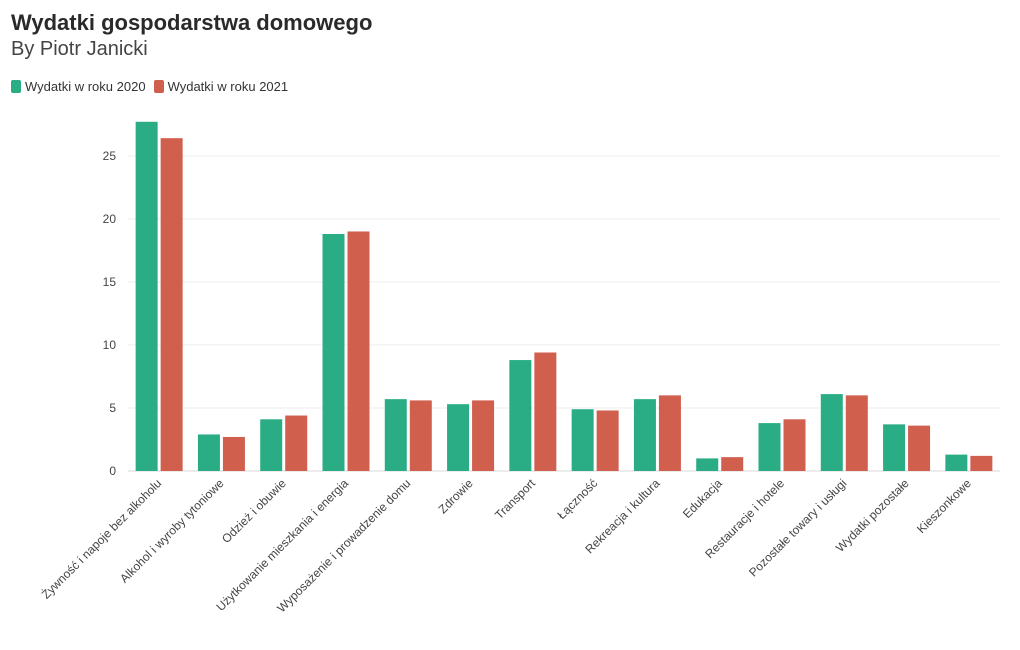 The width and height of the screenshot is (1020, 650). What do you see at coordinates (254, 511) in the screenshot?
I see `x-tick-label: Odzież i obuwie` at bounding box center [254, 511].